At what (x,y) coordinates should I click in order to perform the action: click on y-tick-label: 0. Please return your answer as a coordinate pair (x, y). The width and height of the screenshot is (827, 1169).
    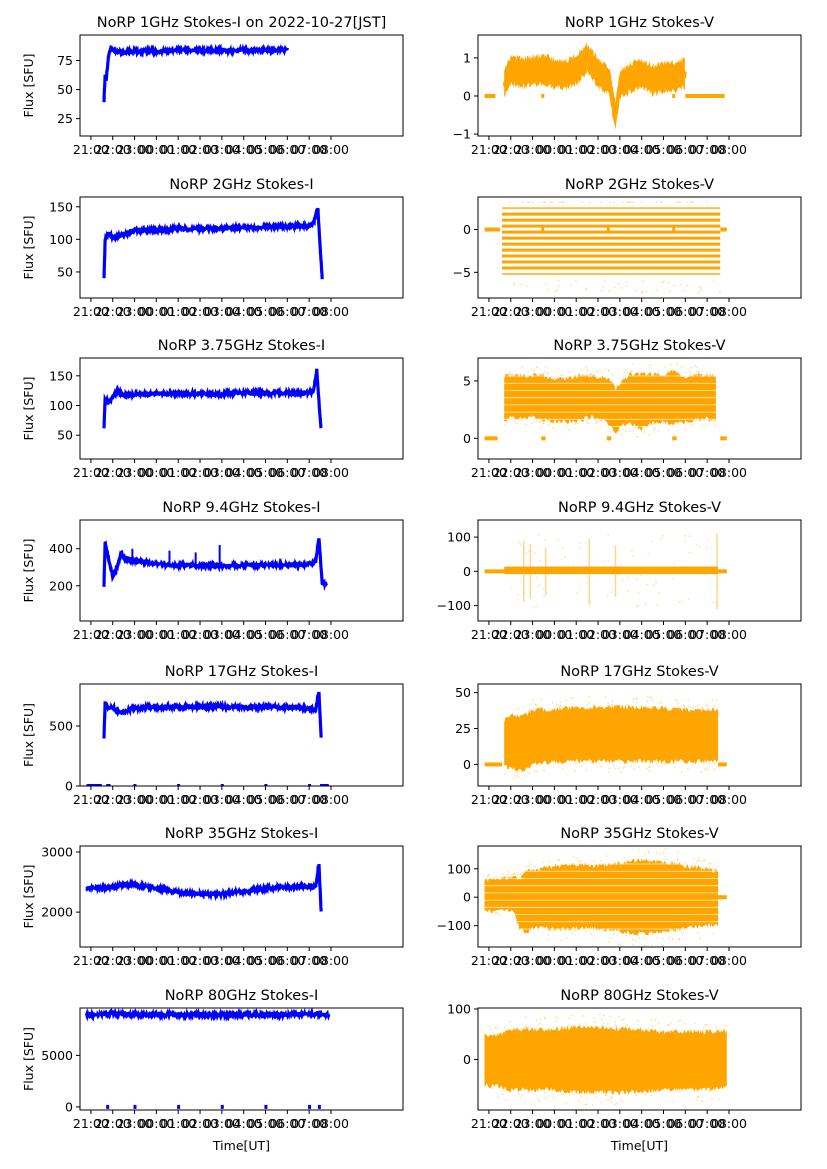
    Looking at the image, I should click on (467, 229).